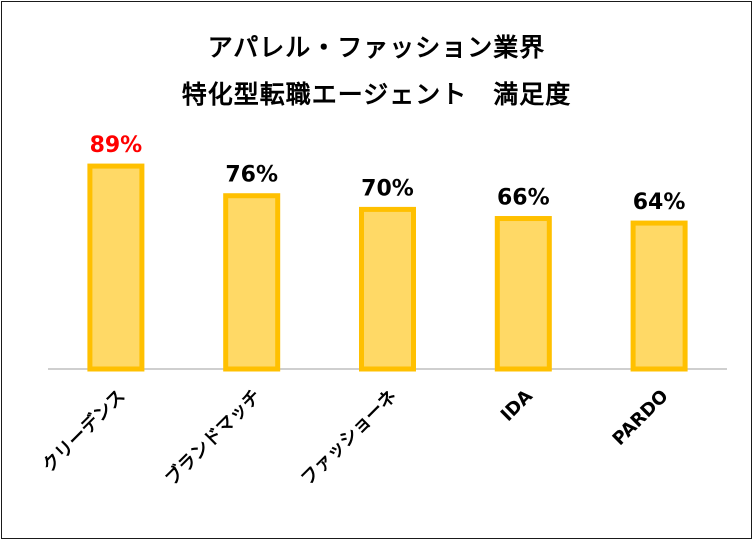 The height and width of the screenshot is (542, 755). What do you see at coordinates (116, 145) in the screenshot?
I see `value-label-0: 89%` at bounding box center [116, 145].